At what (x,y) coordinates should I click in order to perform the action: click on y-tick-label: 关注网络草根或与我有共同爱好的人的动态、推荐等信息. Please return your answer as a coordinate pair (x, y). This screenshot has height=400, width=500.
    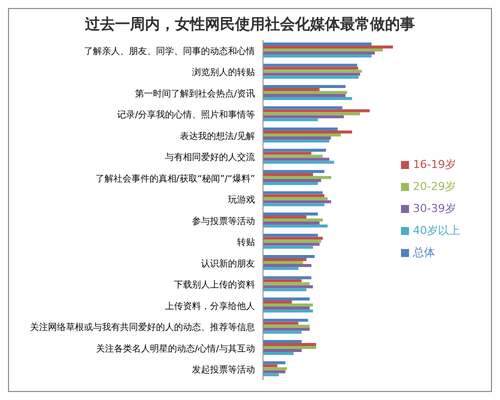
    Looking at the image, I should click on (142, 328).